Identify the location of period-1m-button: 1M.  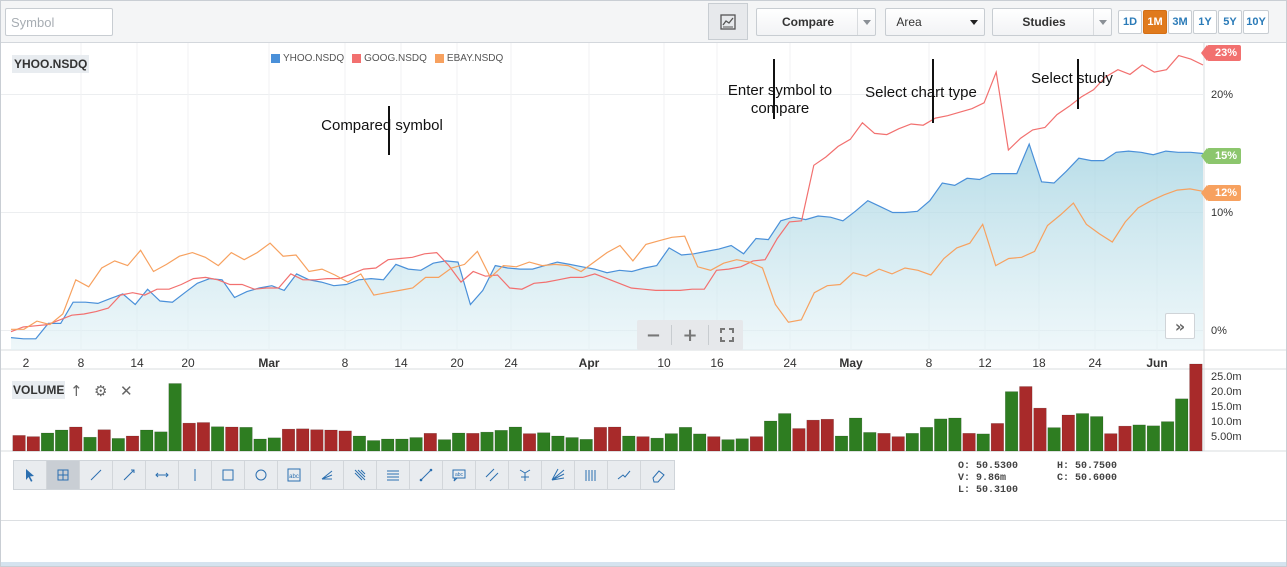
(1155, 22).